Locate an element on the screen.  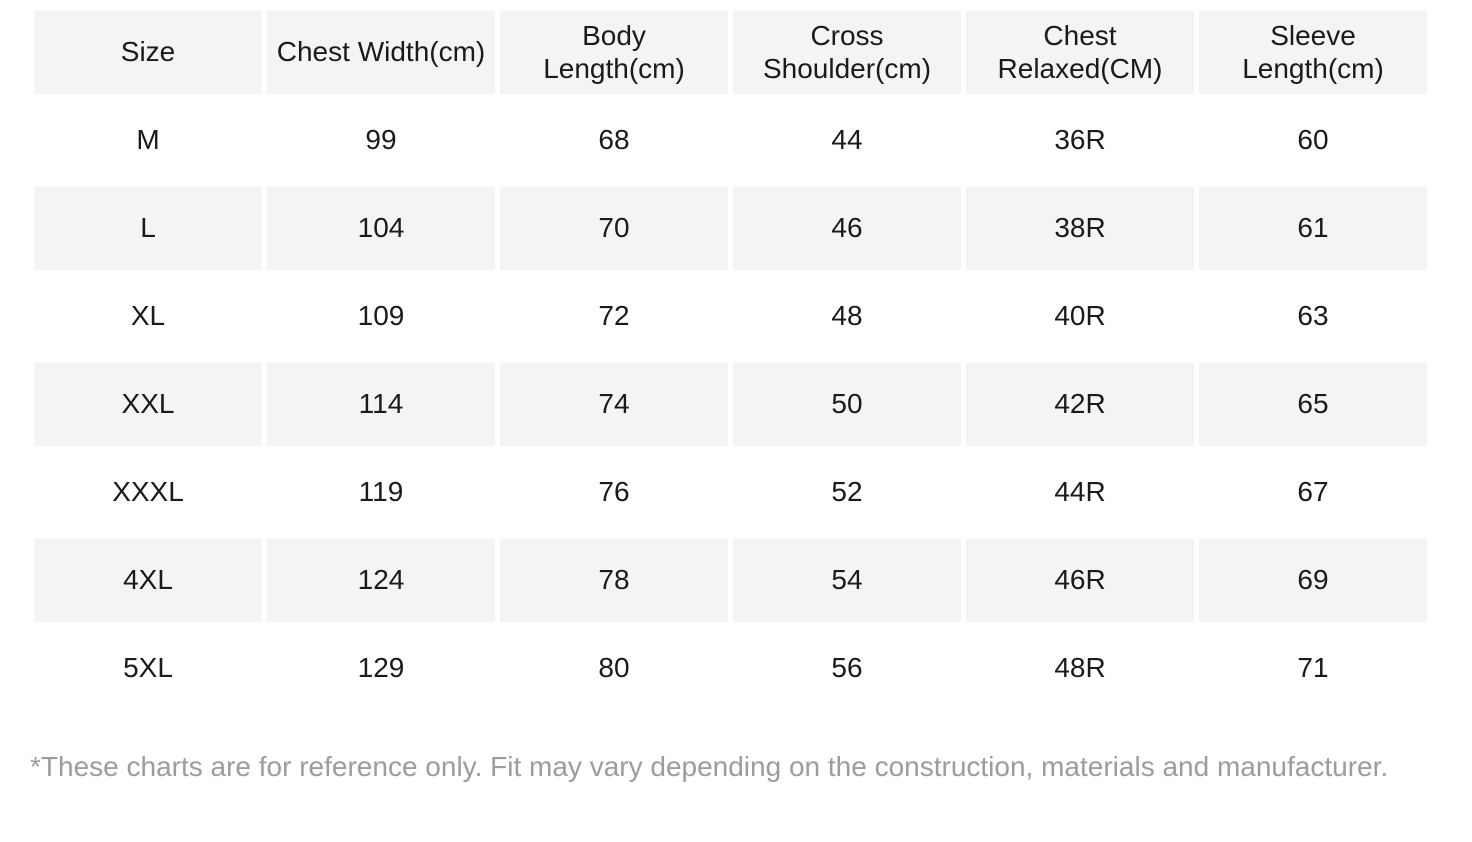
table-cell: 56 is located at coordinates (847, 668).